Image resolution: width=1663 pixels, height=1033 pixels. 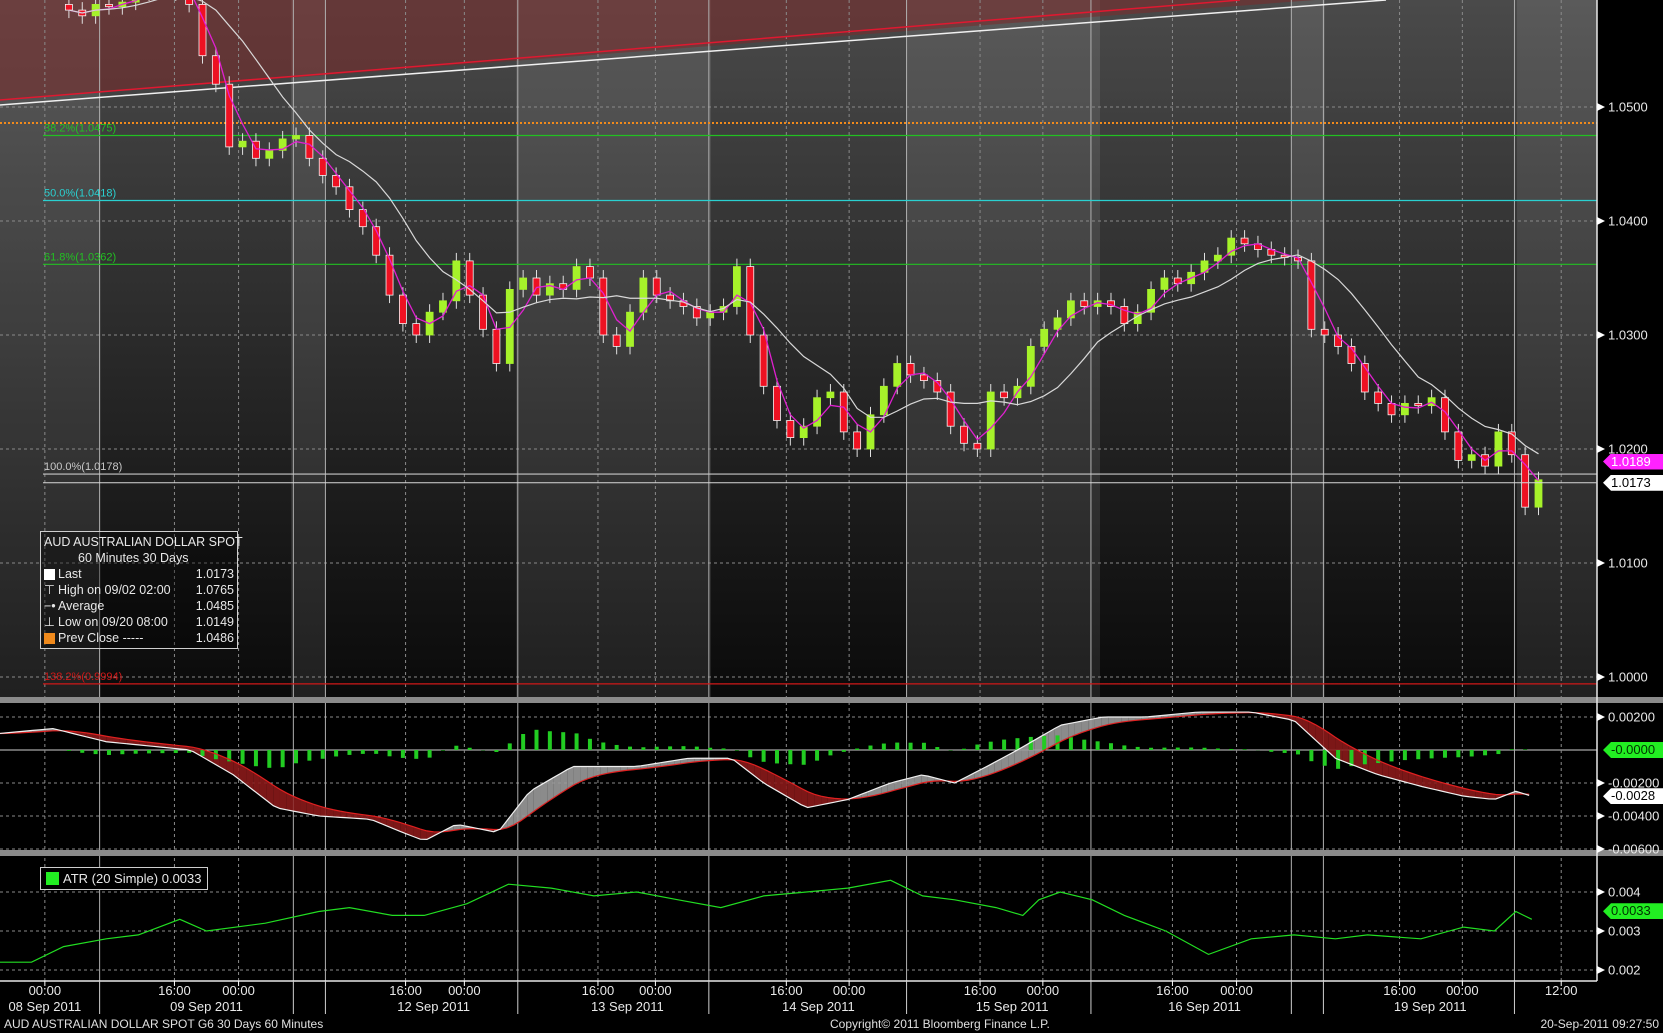 I want to click on legend-row-average: −• Average 1.0485, so click(x=139, y=606).